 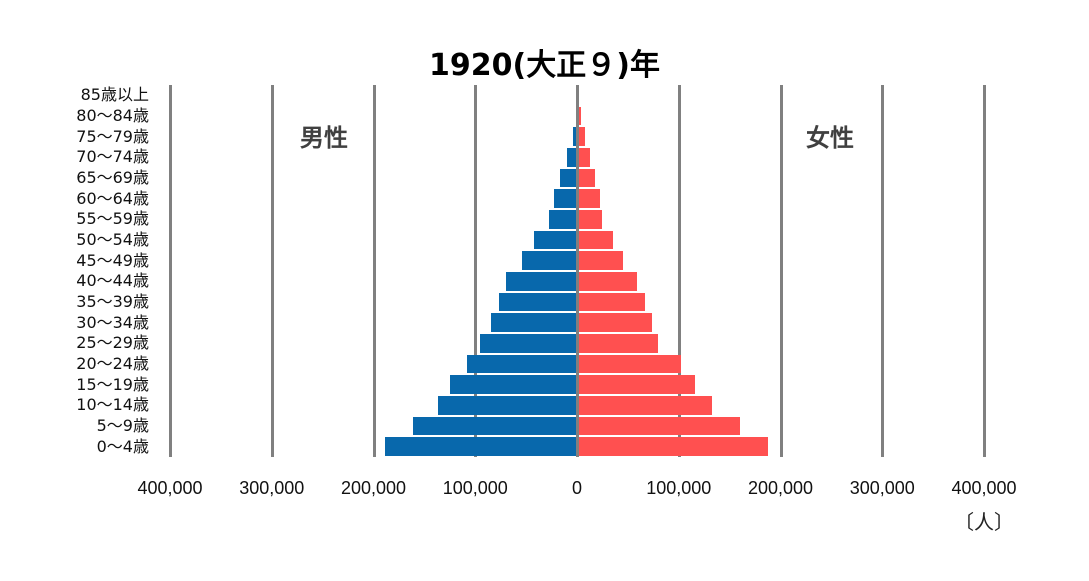 What do you see at coordinates (112, 115) in the screenshot?
I see `age-group-label: 80〜84歳` at bounding box center [112, 115].